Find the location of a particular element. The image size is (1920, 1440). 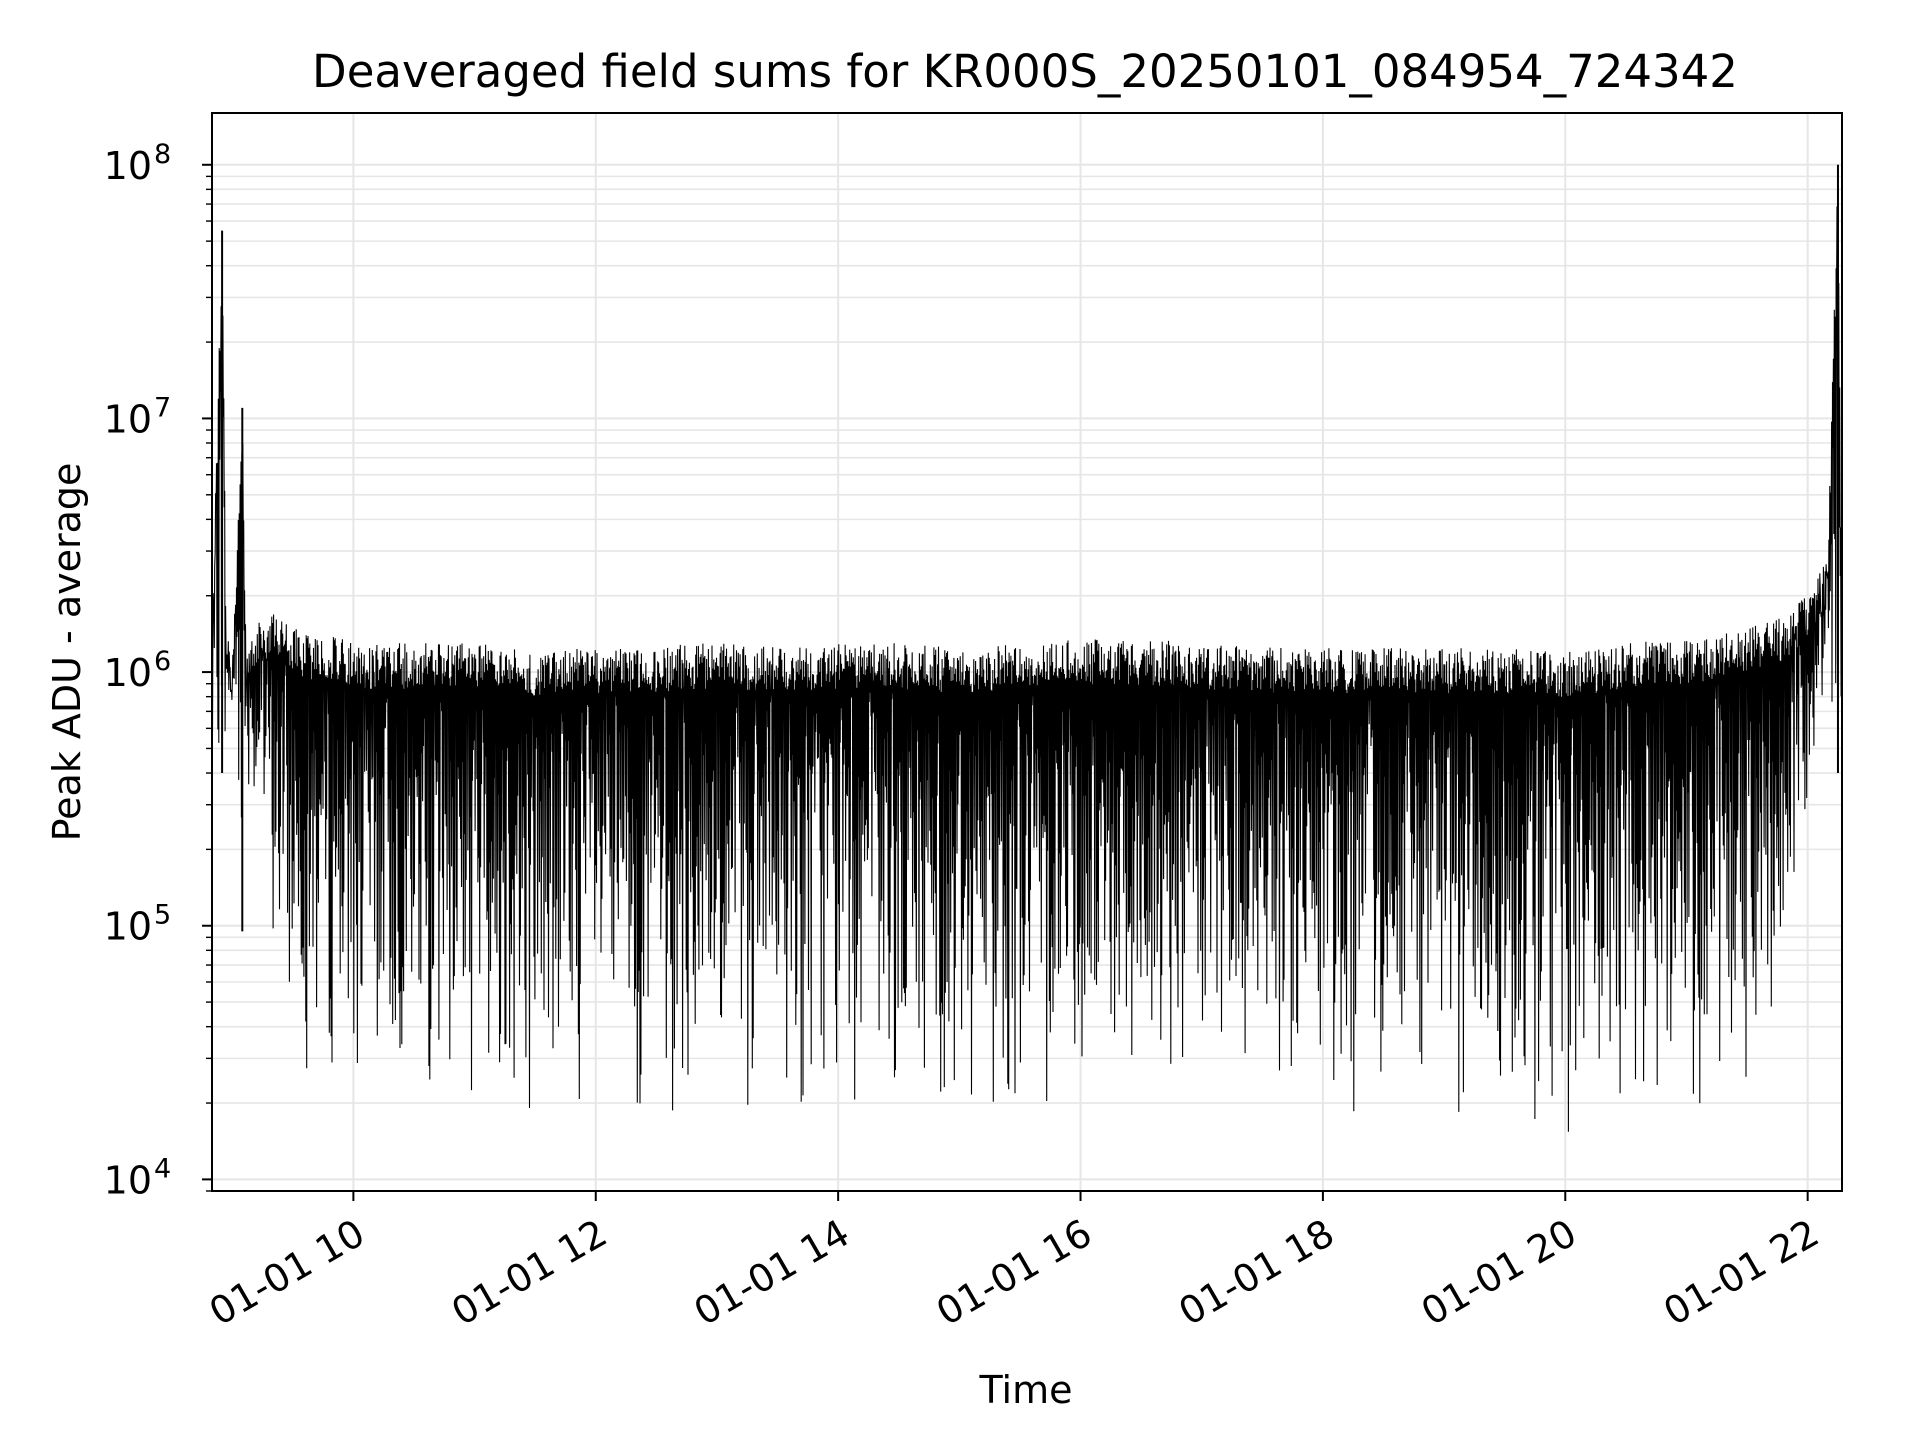

x-tick-label: 01-01 18 is located at coordinates (1256, 1273).